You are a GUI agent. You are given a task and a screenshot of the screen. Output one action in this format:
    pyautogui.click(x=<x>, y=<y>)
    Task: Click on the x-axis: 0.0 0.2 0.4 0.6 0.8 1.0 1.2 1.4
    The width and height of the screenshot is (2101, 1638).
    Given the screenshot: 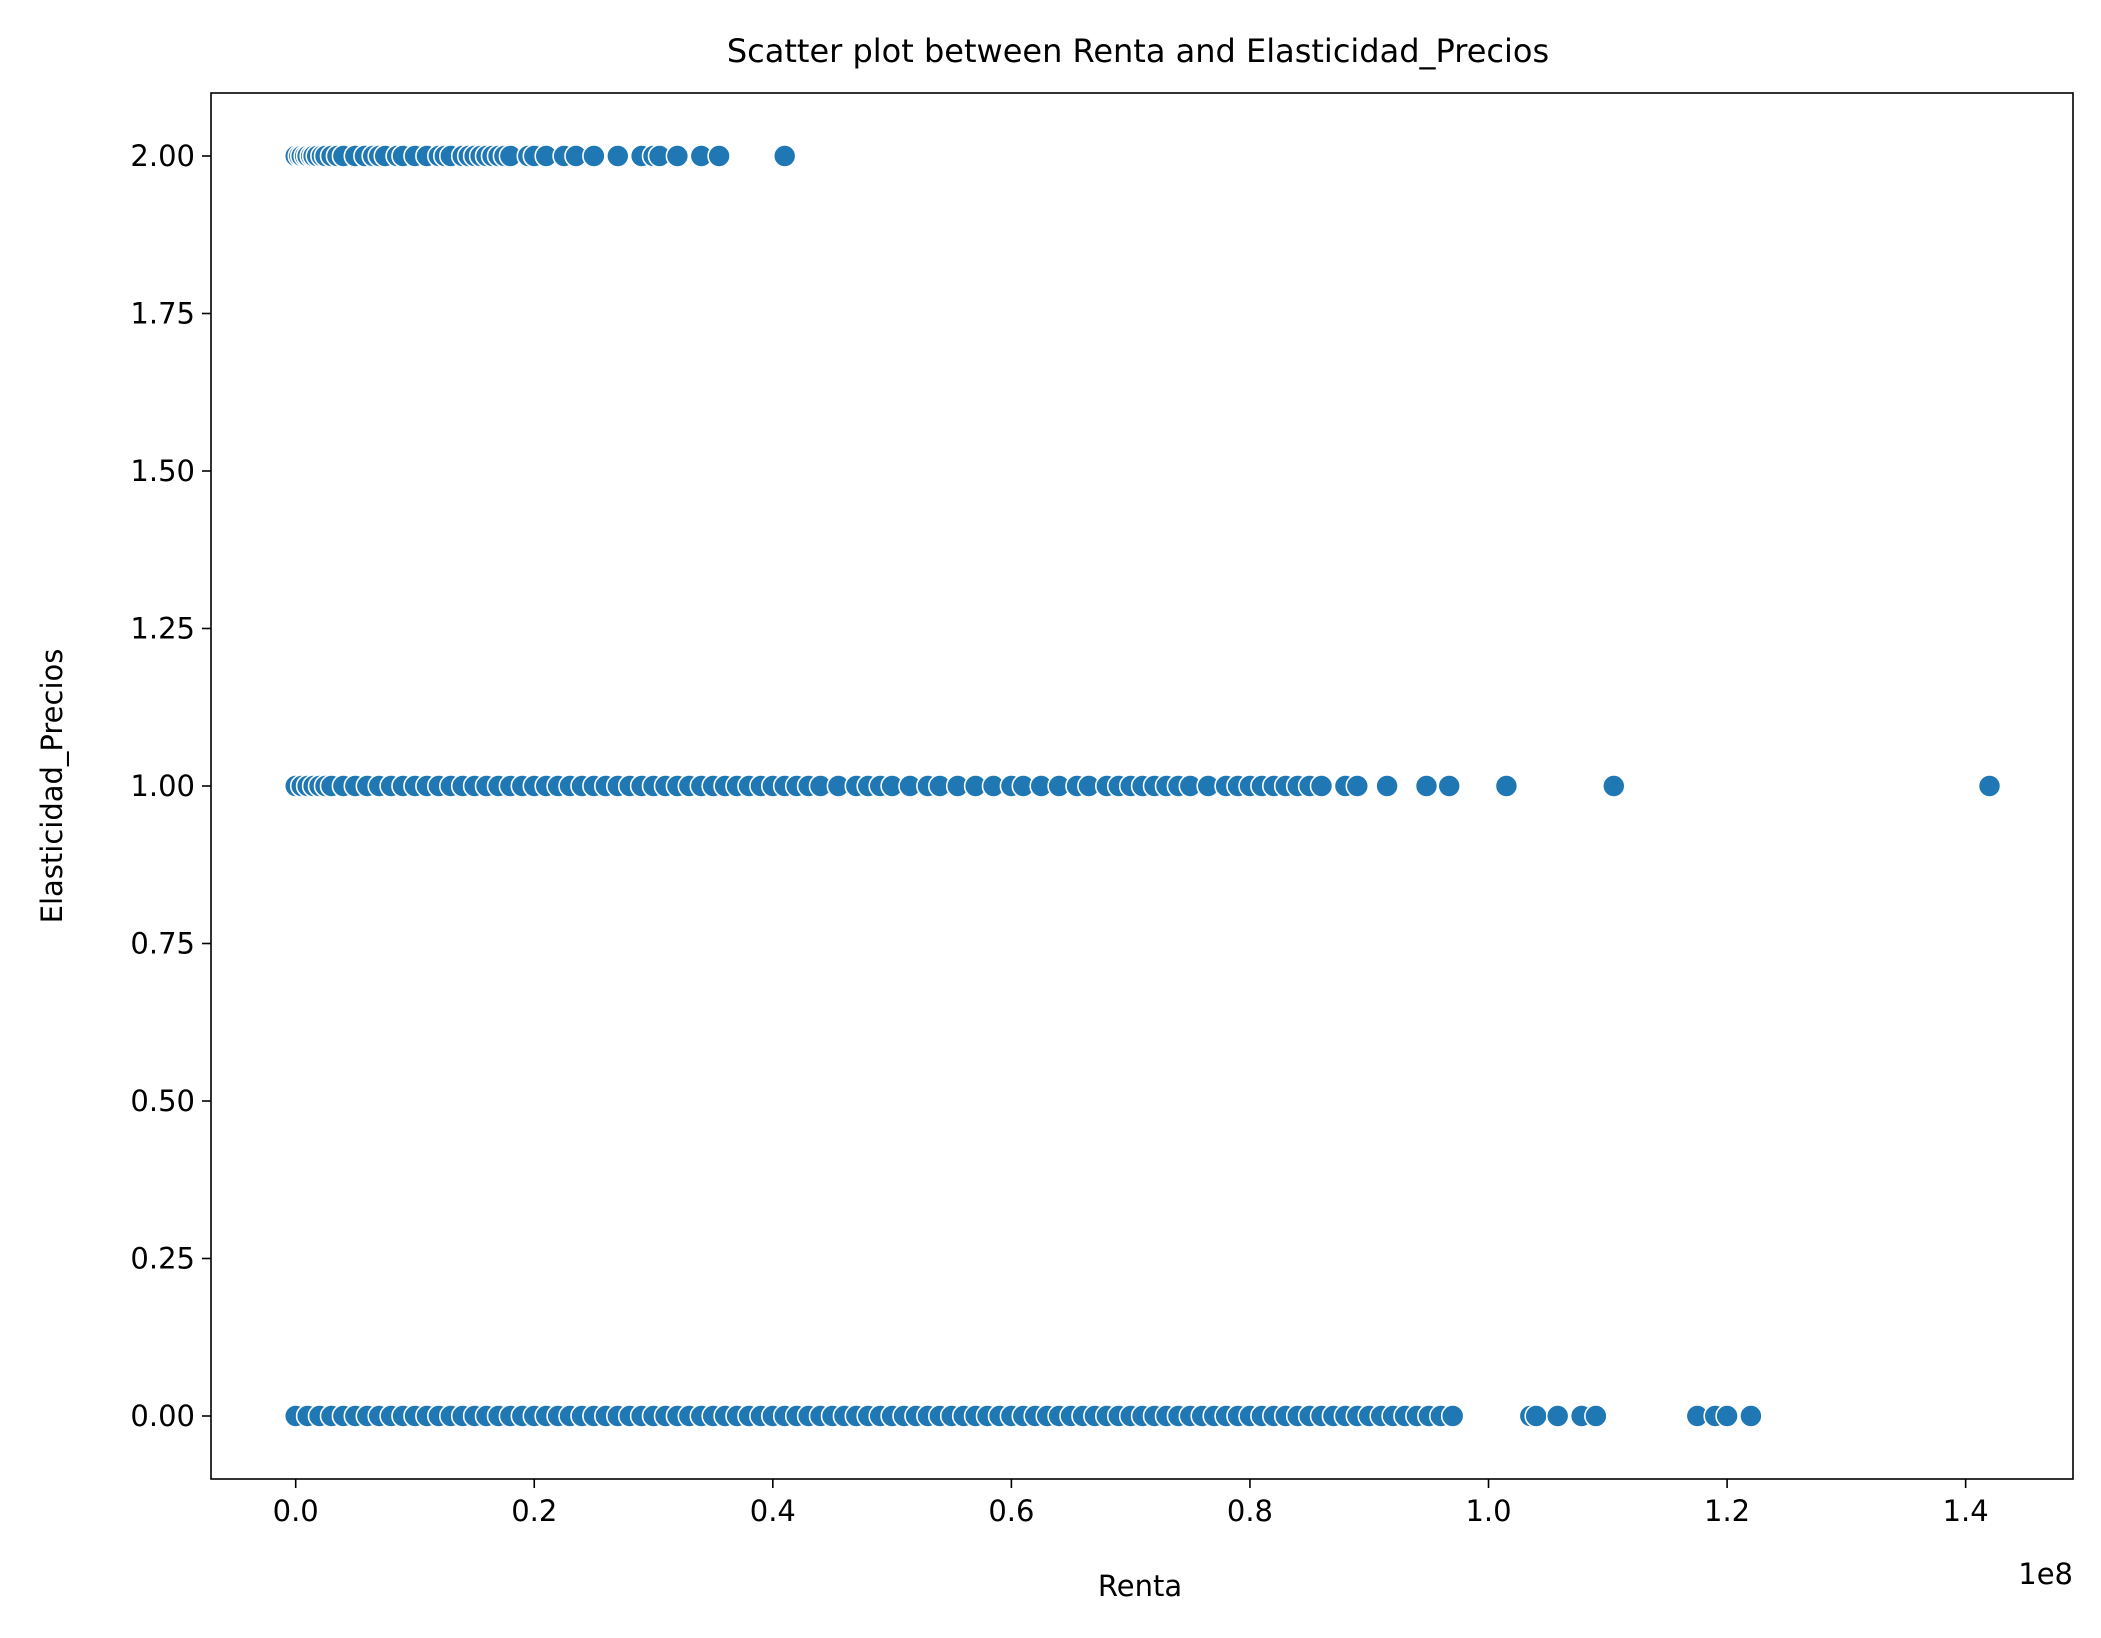 What is the action you would take?
    pyautogui.click(x=1131, y=1503)
    